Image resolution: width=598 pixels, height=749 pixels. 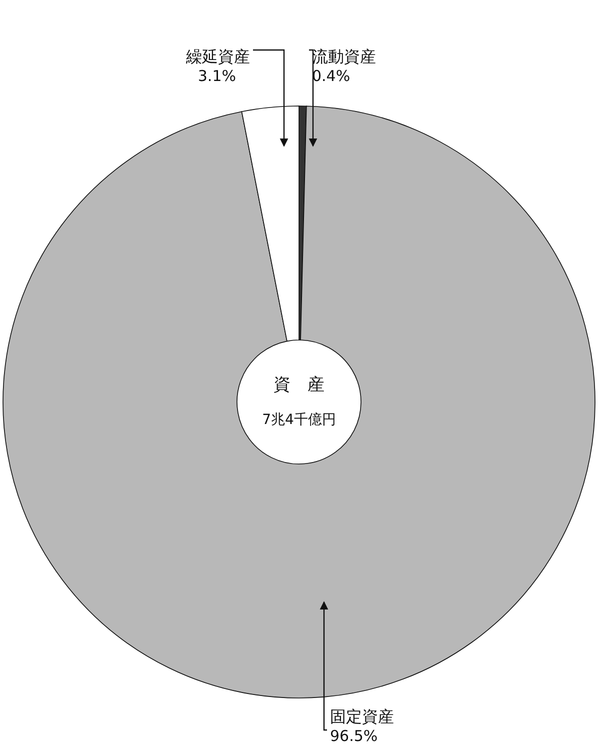 What do you see at coordinates (299, 420) in the screenshot?
I see `text: 7兆4千億円` at bounding box center [299, 420].